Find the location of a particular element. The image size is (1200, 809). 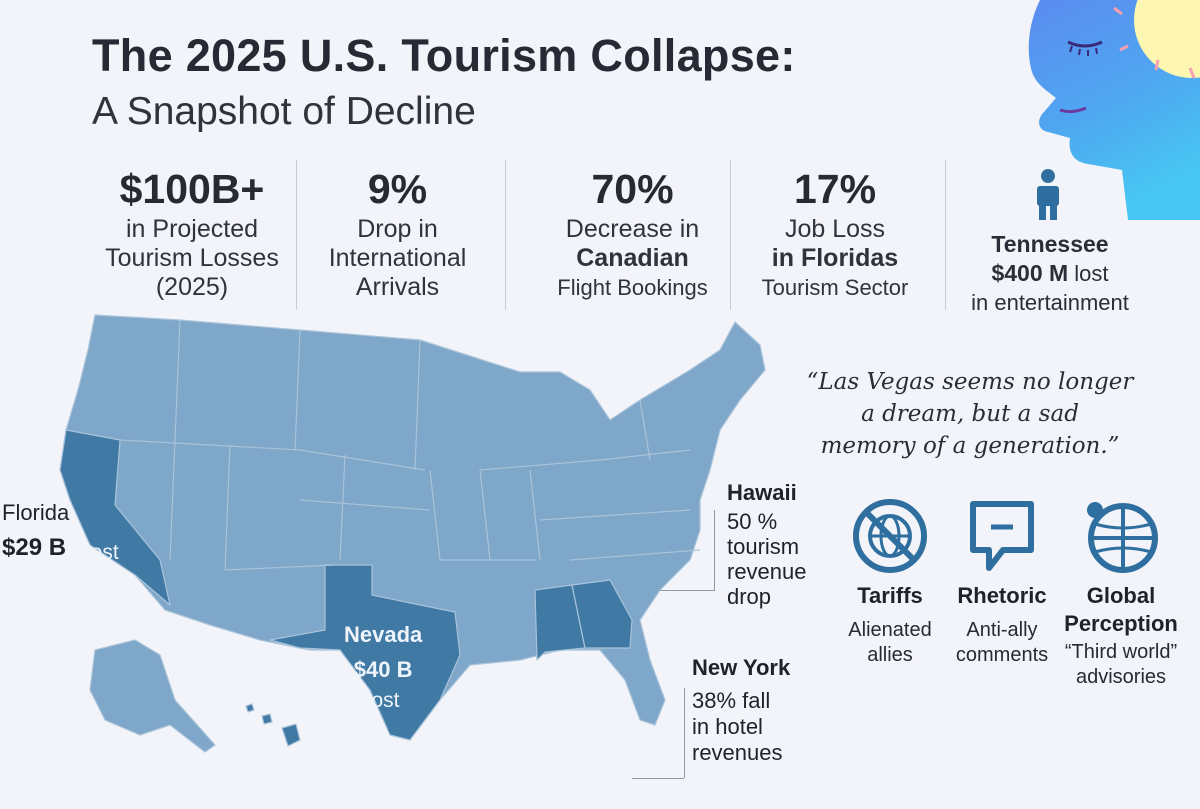

map-texas is located at coordinates (365, 652).